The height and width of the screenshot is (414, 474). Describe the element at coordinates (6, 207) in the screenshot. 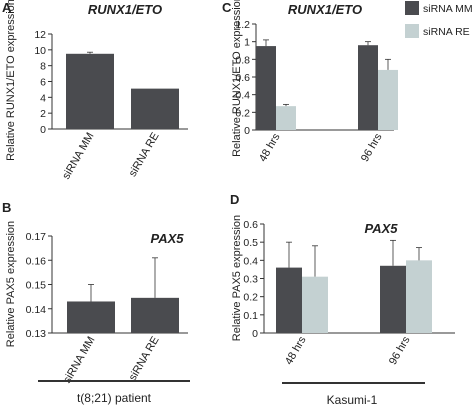

I see `panel-letter: B` at that location.